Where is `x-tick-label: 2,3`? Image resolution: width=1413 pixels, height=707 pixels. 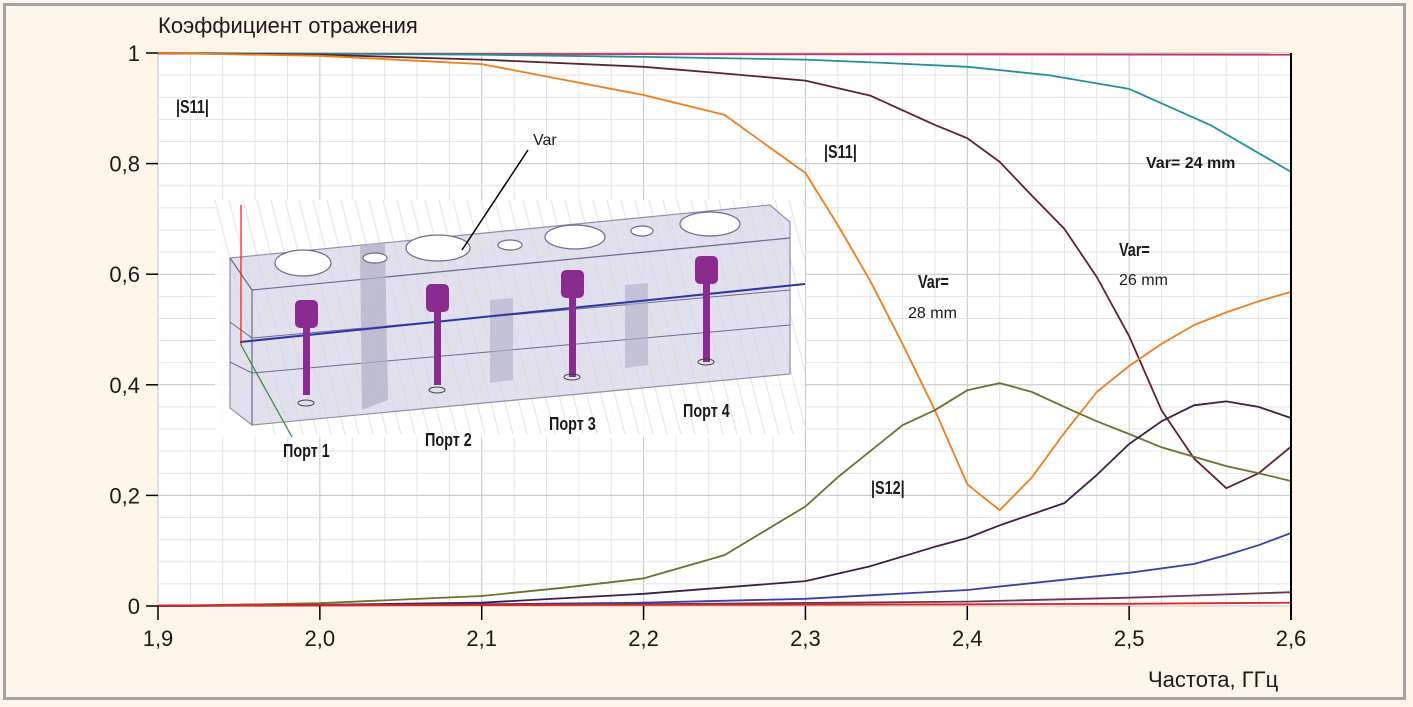 x-tick-label: 2,3 is located at coordinates (805, 638).